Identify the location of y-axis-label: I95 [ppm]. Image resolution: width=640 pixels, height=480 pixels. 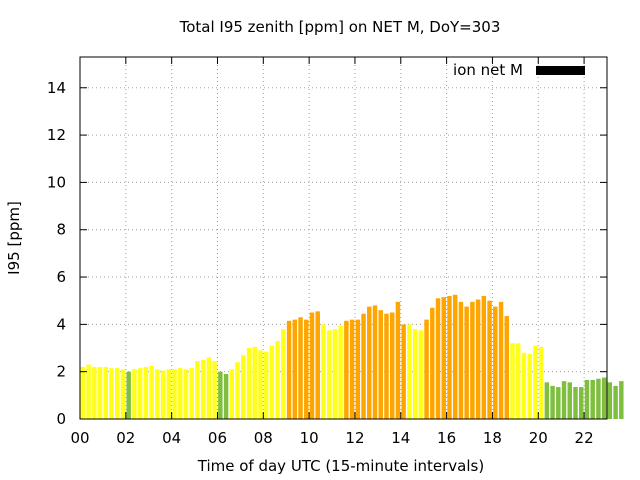
(14, 238).